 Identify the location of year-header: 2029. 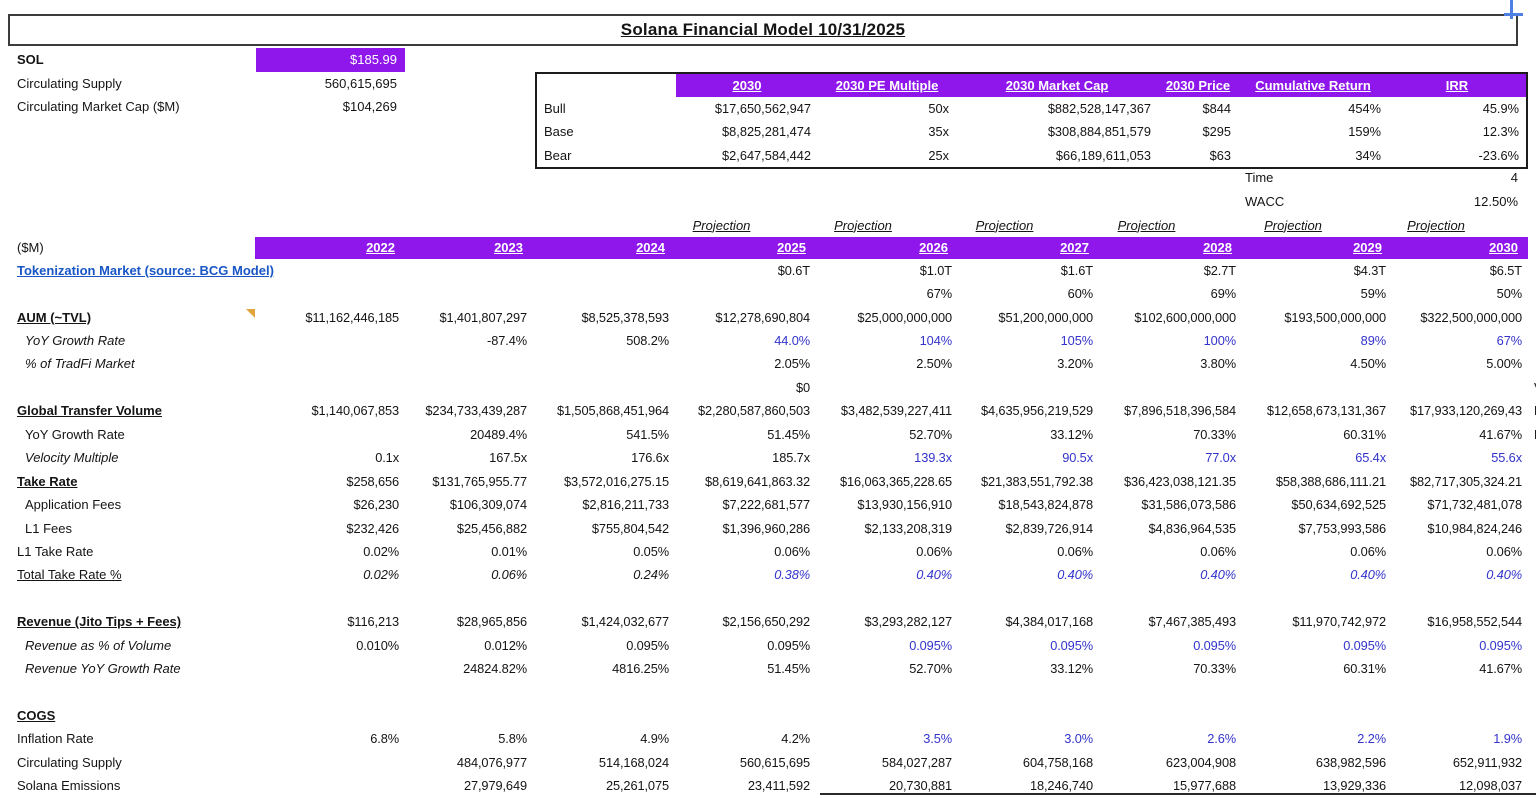
(1317, 248).